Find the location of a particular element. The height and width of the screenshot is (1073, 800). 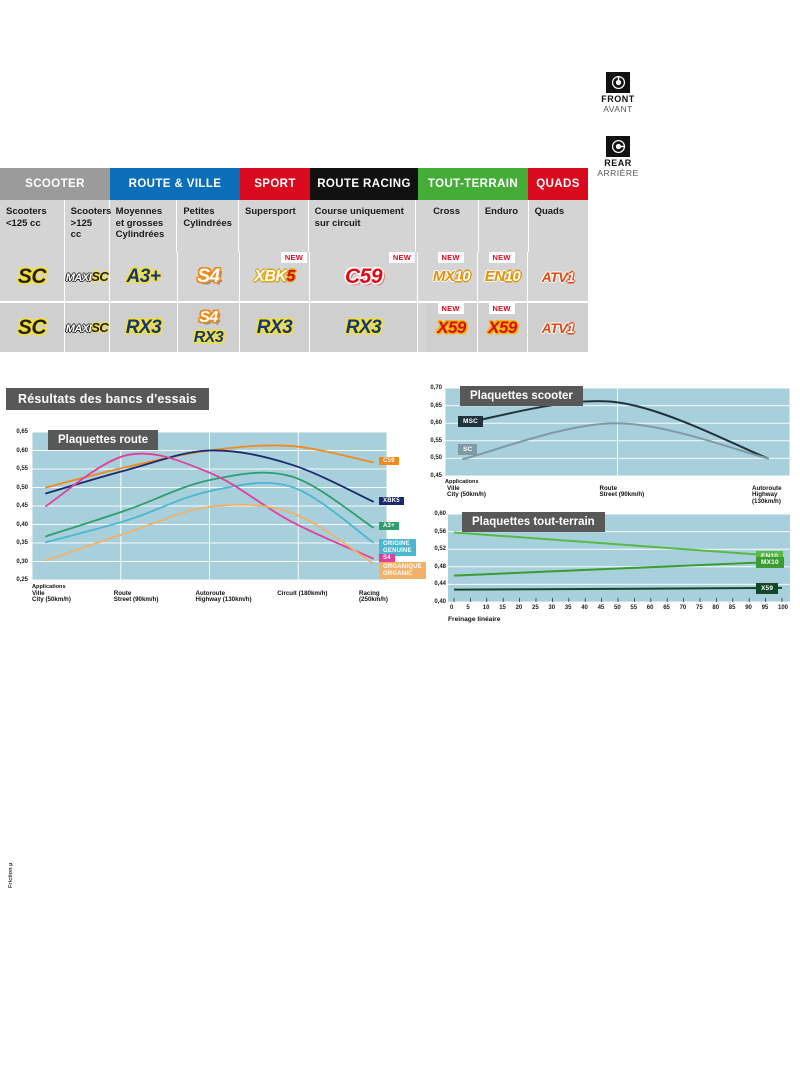

tt-ytick: 0,52 is located at coordinates (440, 549).